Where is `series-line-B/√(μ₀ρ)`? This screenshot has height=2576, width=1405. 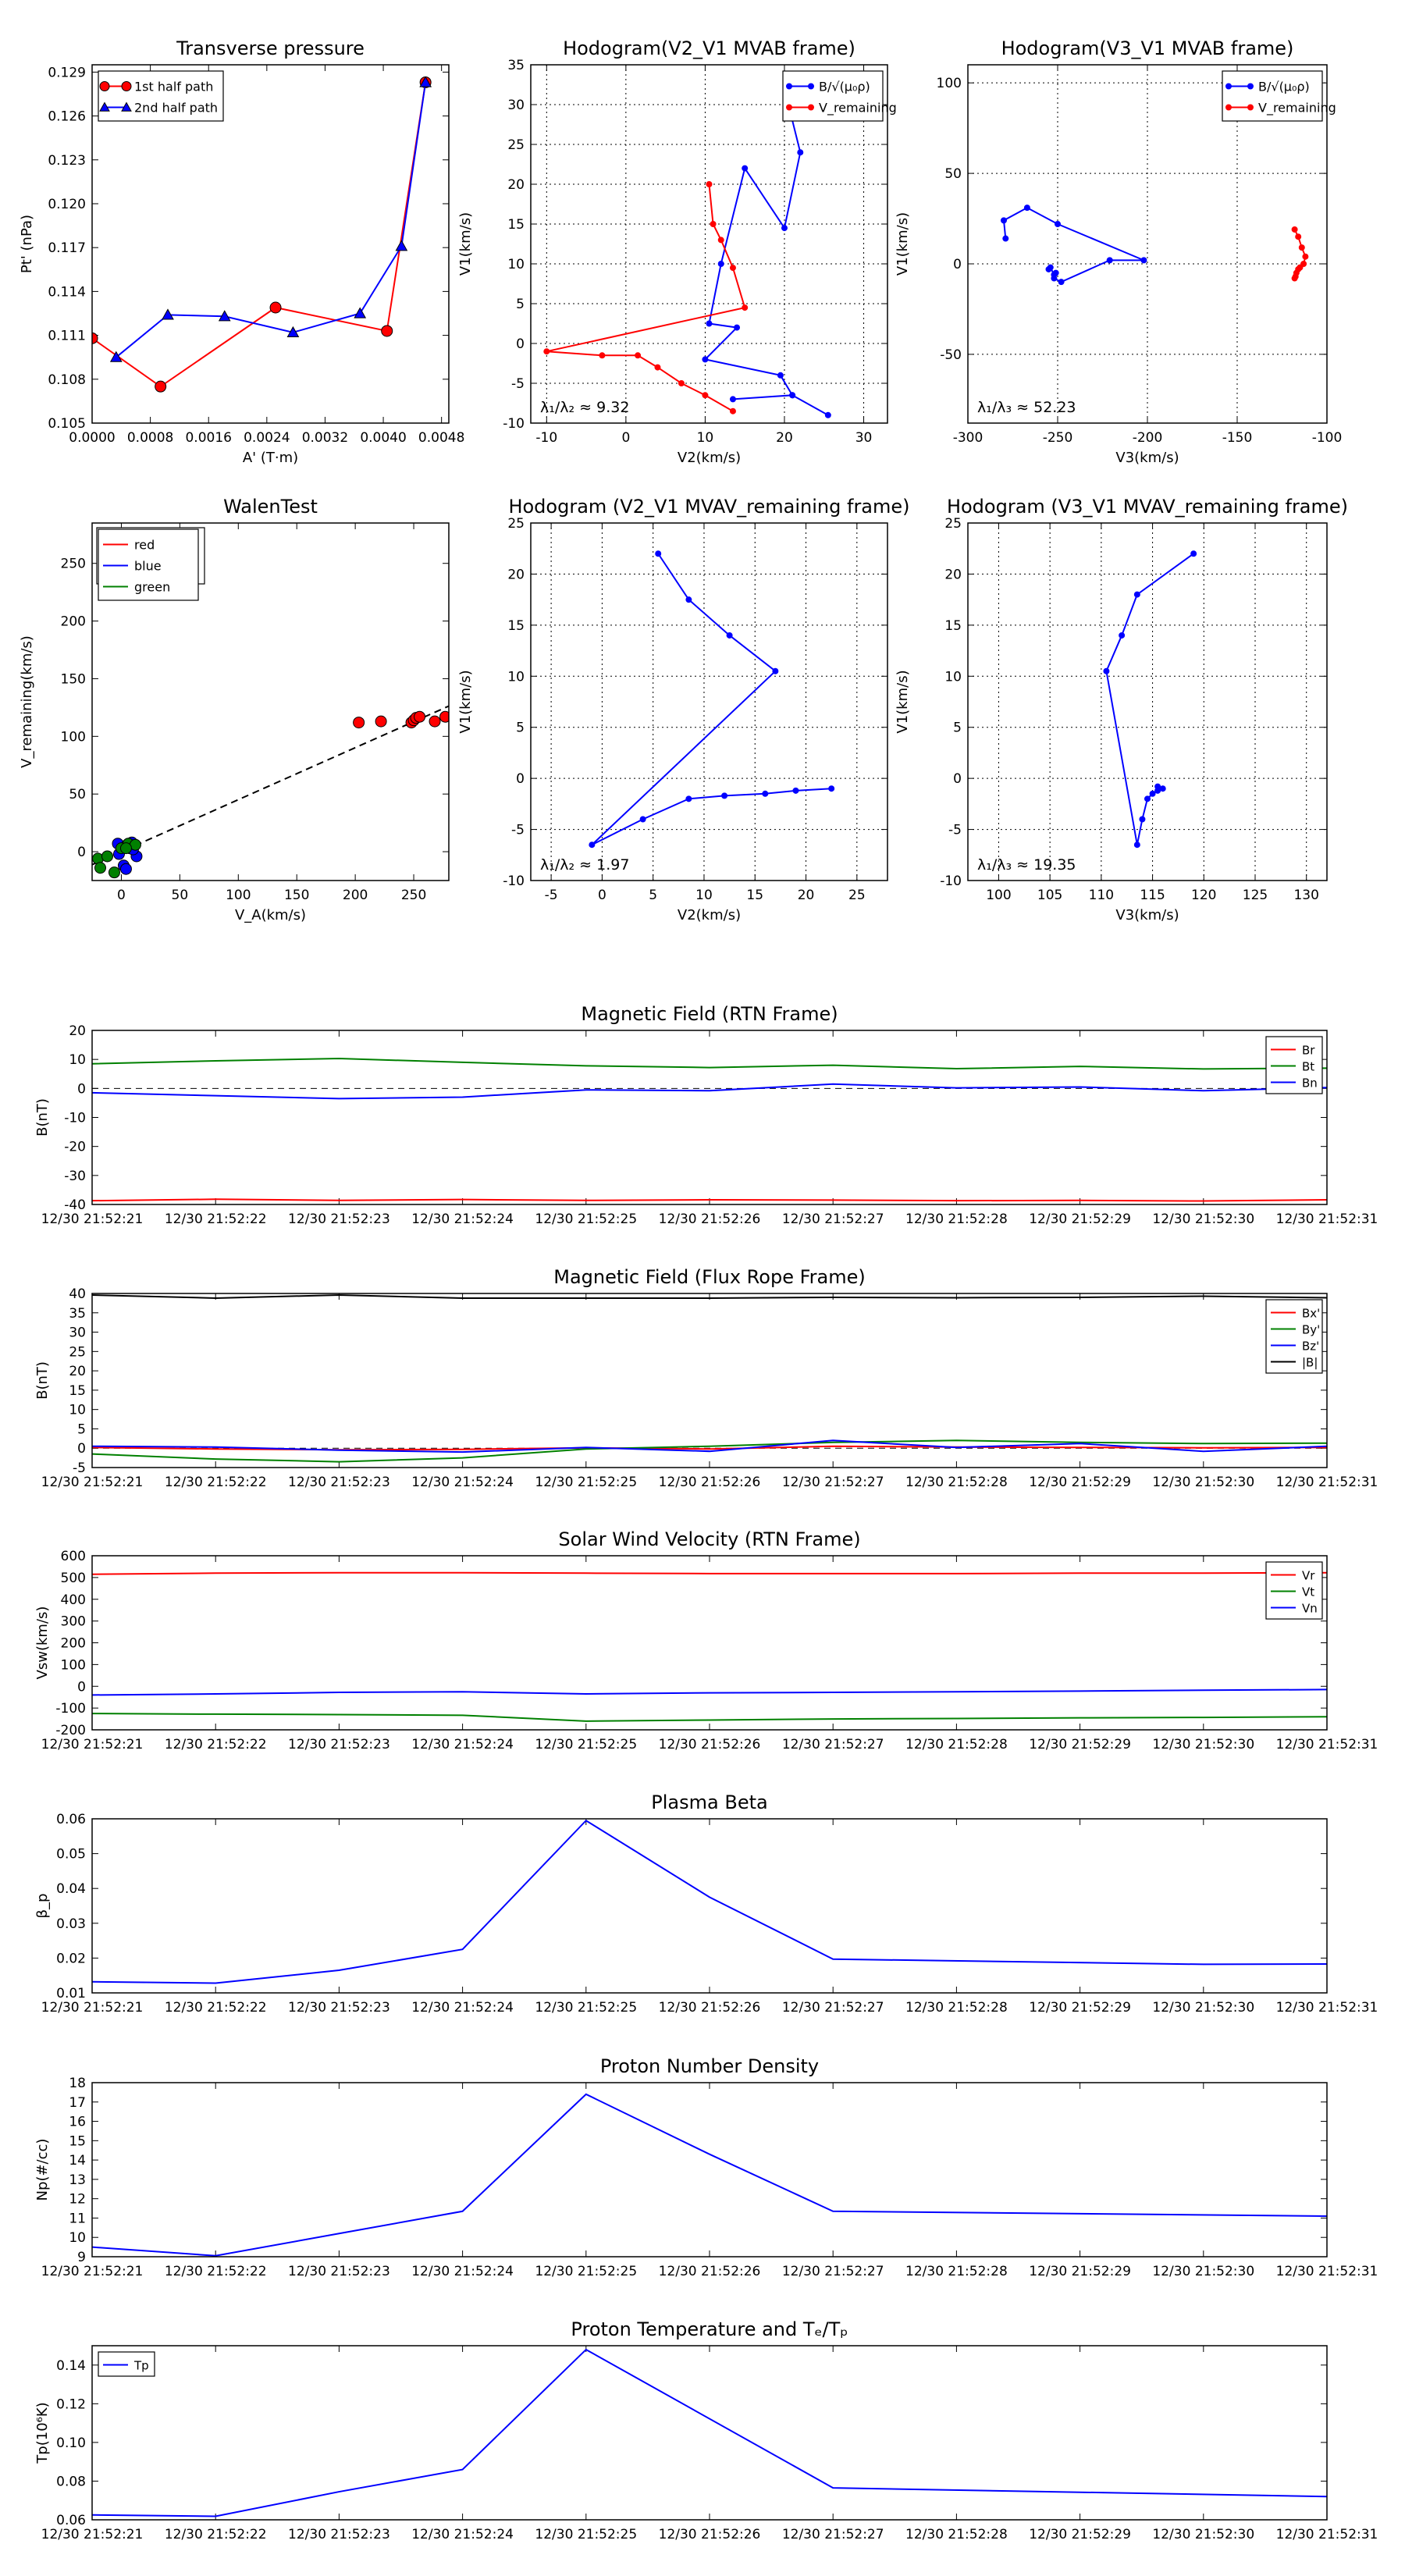
series-line-B/√(μ₀ρ) is located at coordinates (1073, 245).